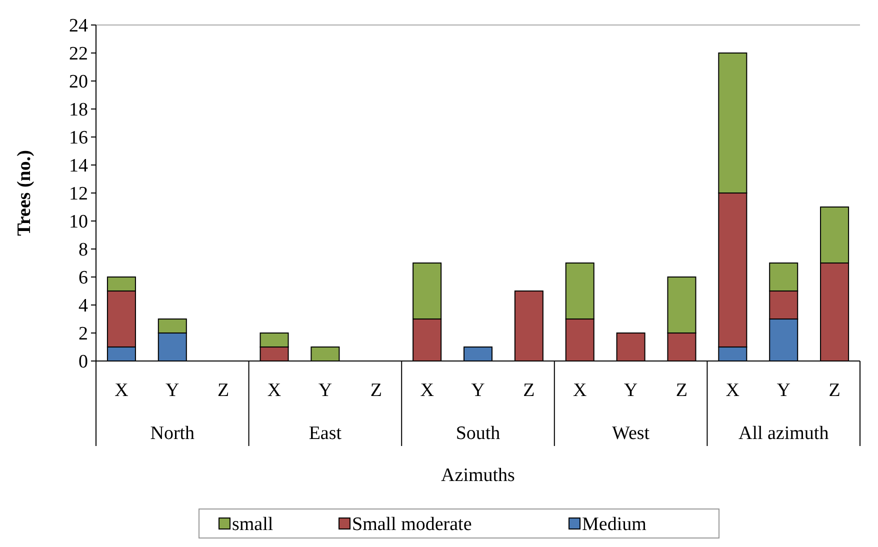 Image resolution: width=878 pixels, height=547 pixels. What do you see at coordinates (78, 82) in the screenshot?
I see `y-tick-label: 20` at bounding box center [78, 82].